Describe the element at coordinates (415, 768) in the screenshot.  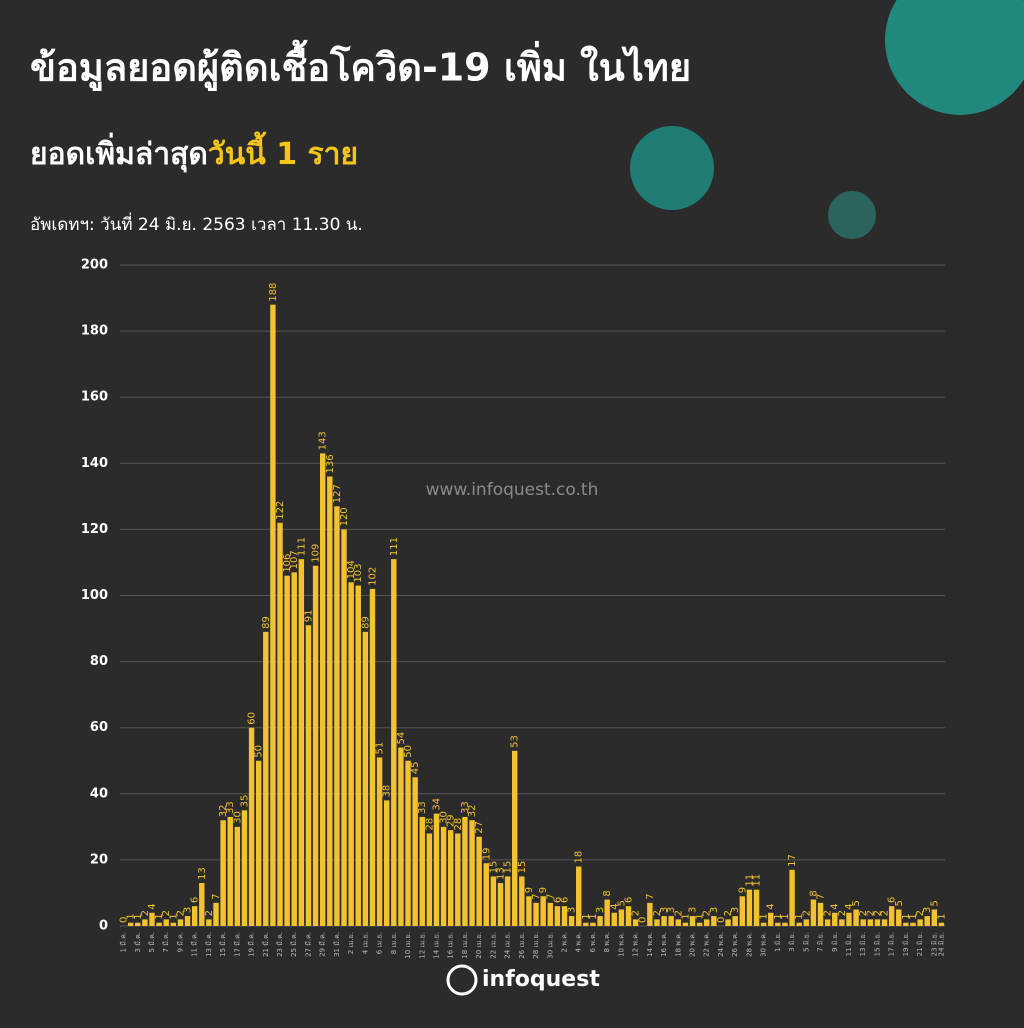
I see `value-label: 45` at that location.